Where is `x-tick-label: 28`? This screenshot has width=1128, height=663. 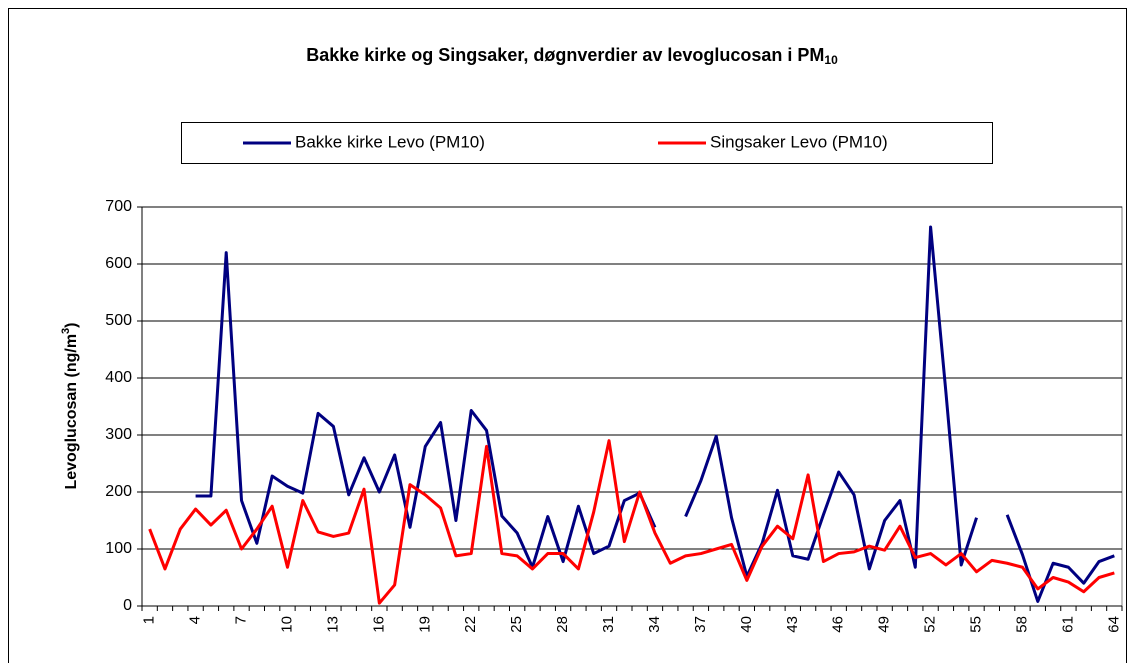 x-tick-label: 28 is located at coordinates (562, 624).